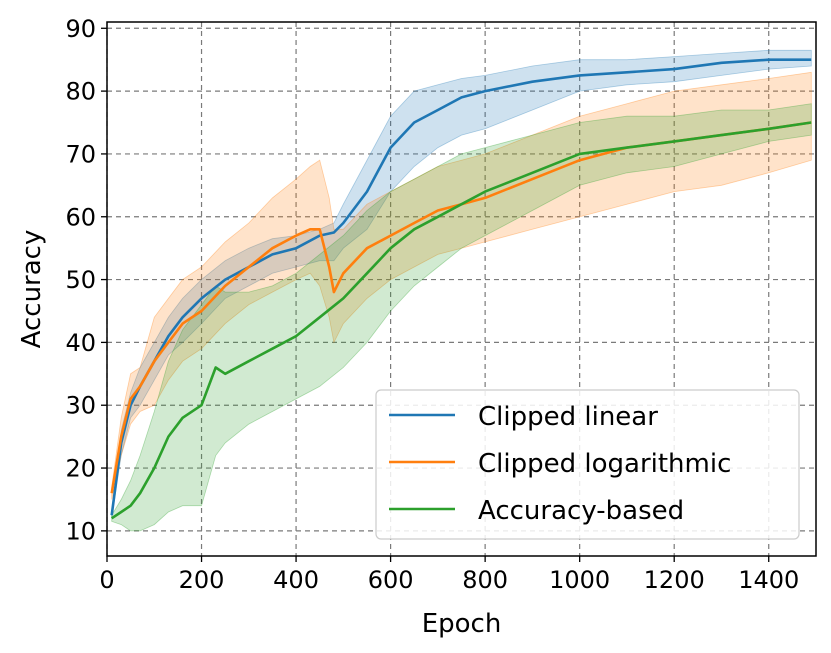 The image size is (831, 653). I want to click on x-axis-label: Epoch, so click(462, 624).